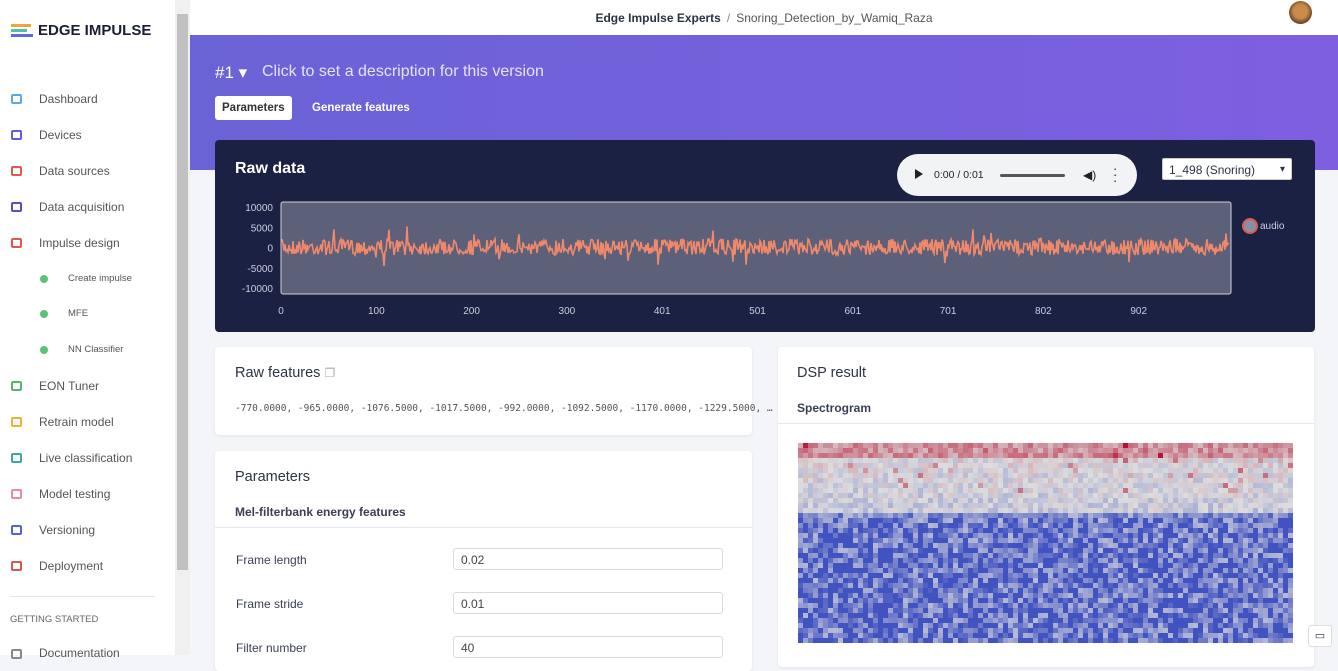 The width and height of the screenshot is (1338, 671). I want to click on version-number: #1 ▾, so click(231, 72).